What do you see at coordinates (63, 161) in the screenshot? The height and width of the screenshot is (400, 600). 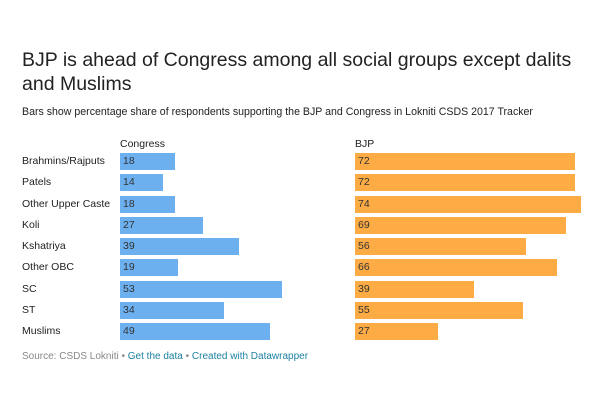 I see `category-label: Brahmins/Rajputs` at bounding box center [63, 161].